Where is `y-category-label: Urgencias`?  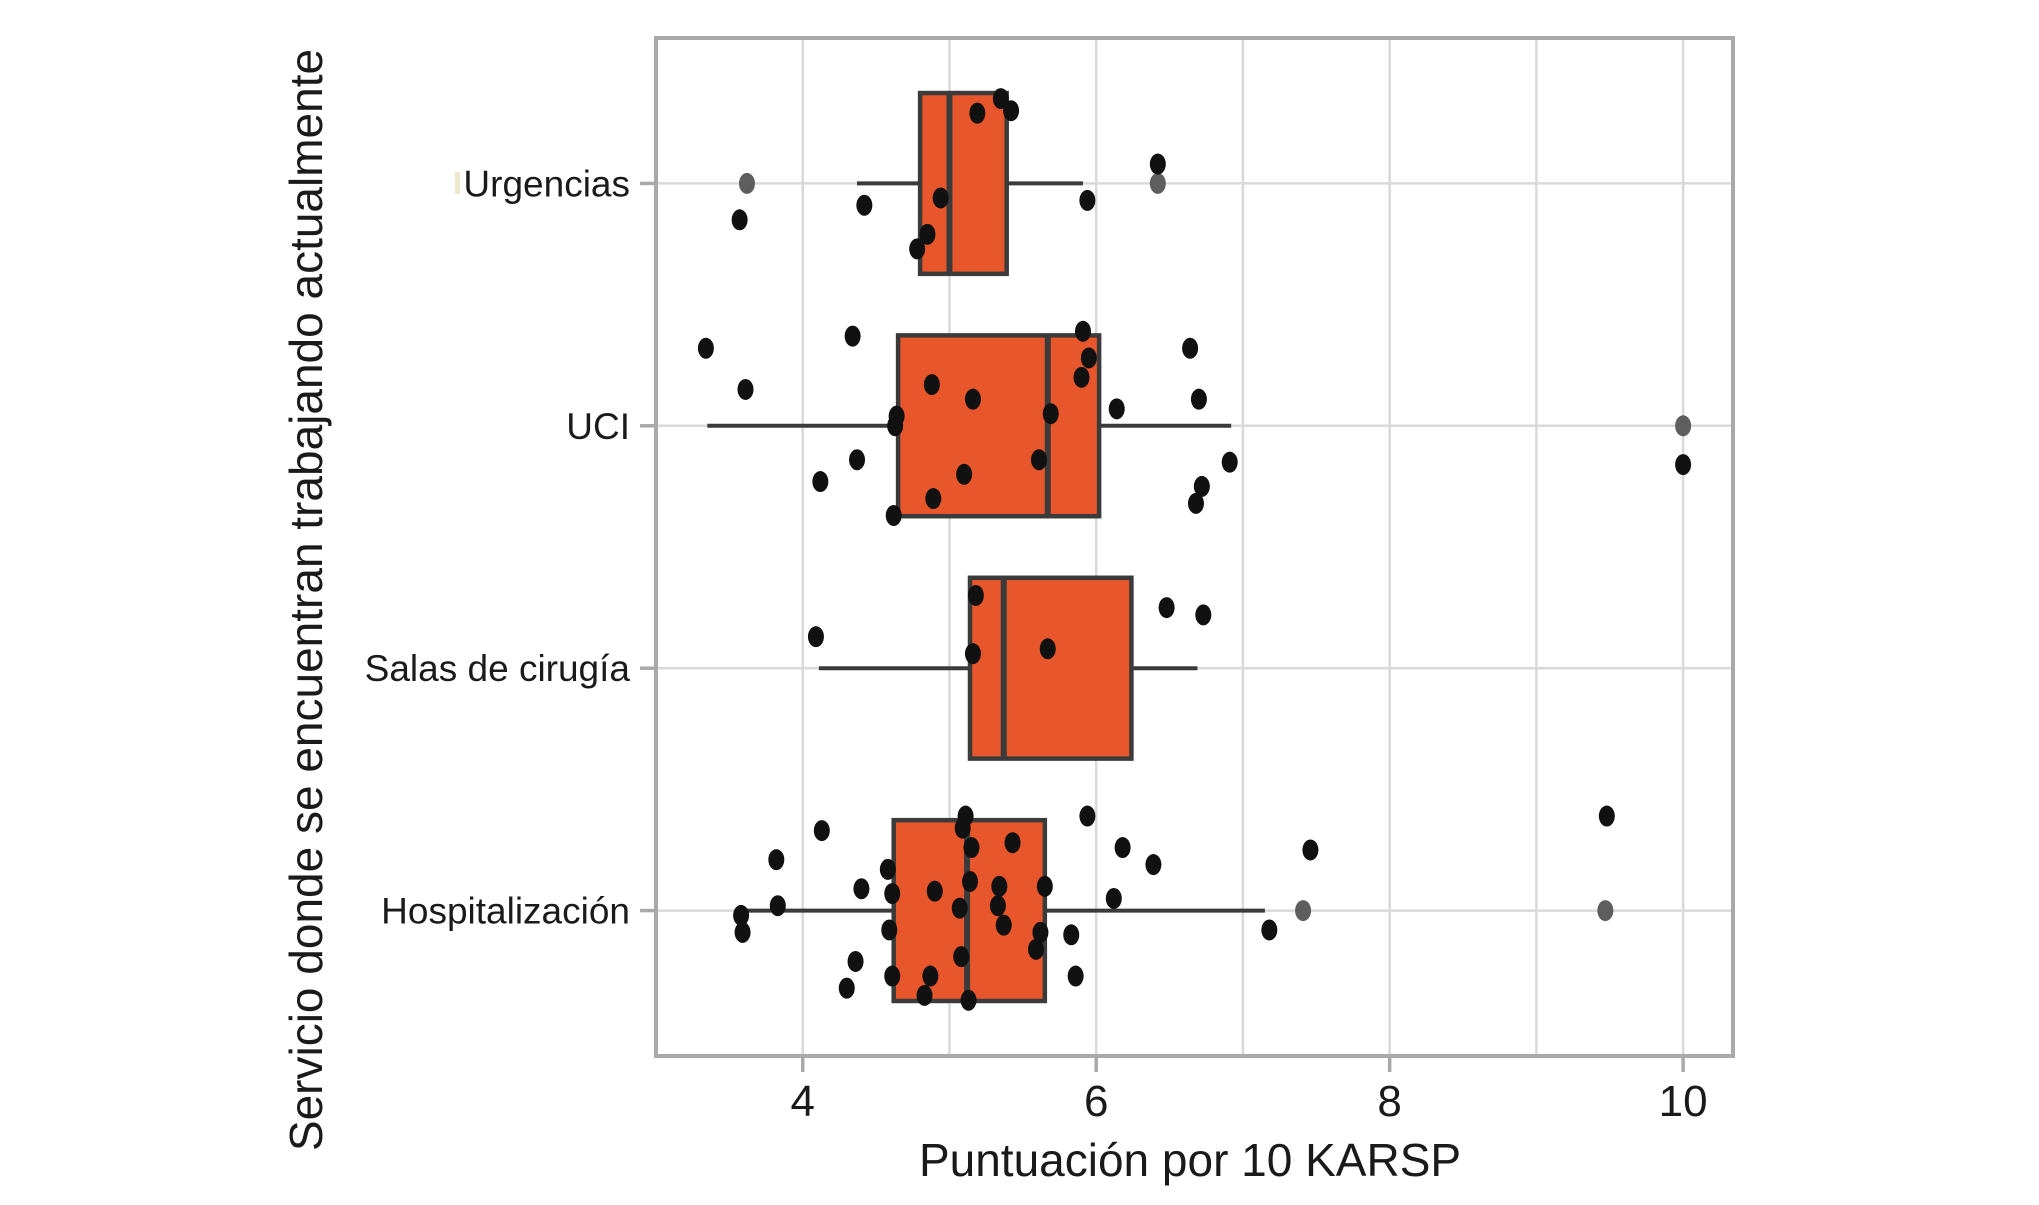
y-category-label: Urgencias is located at coordinates (546, 183).